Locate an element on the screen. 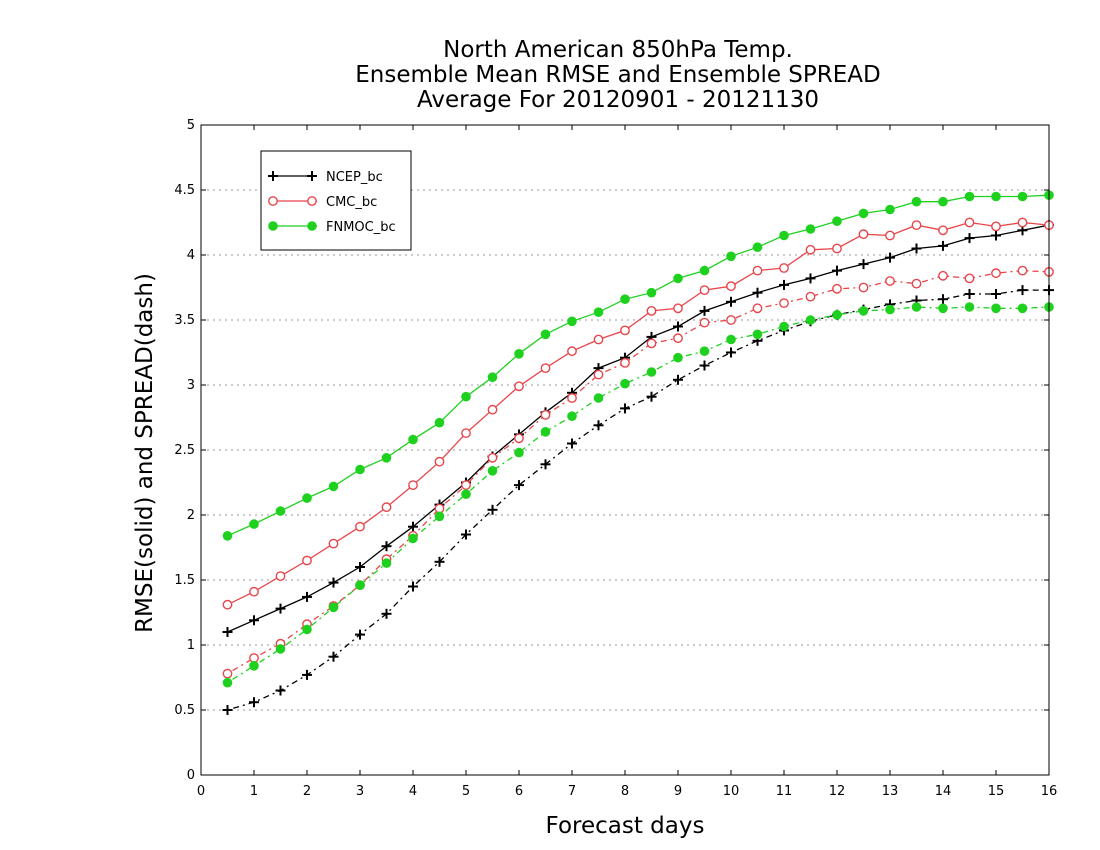 The image size is (1100, 850). x-axis-label: Forecast days is located at coordinates (625, 826).